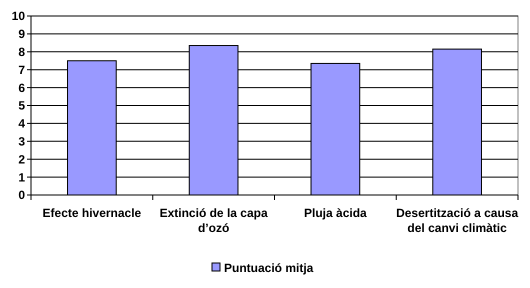 The height and width of the screenshot is (288, 530). Describe the element at coordinates (214, 220) in the screenshot. I see `x-tick-label: Extinció de la capa d’ozó` at that location.